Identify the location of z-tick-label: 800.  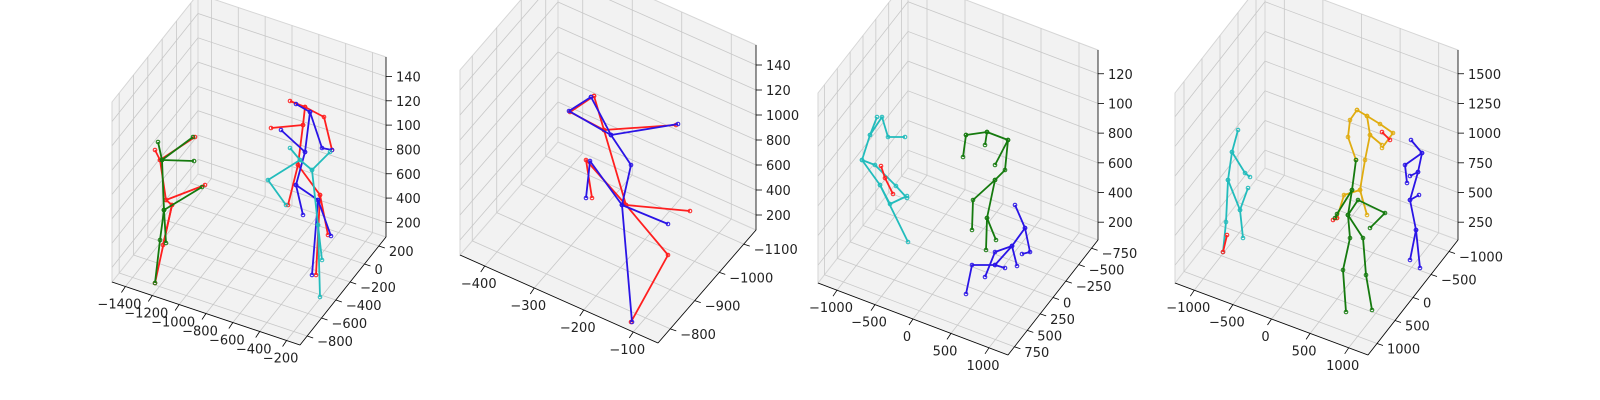
(778, 141).